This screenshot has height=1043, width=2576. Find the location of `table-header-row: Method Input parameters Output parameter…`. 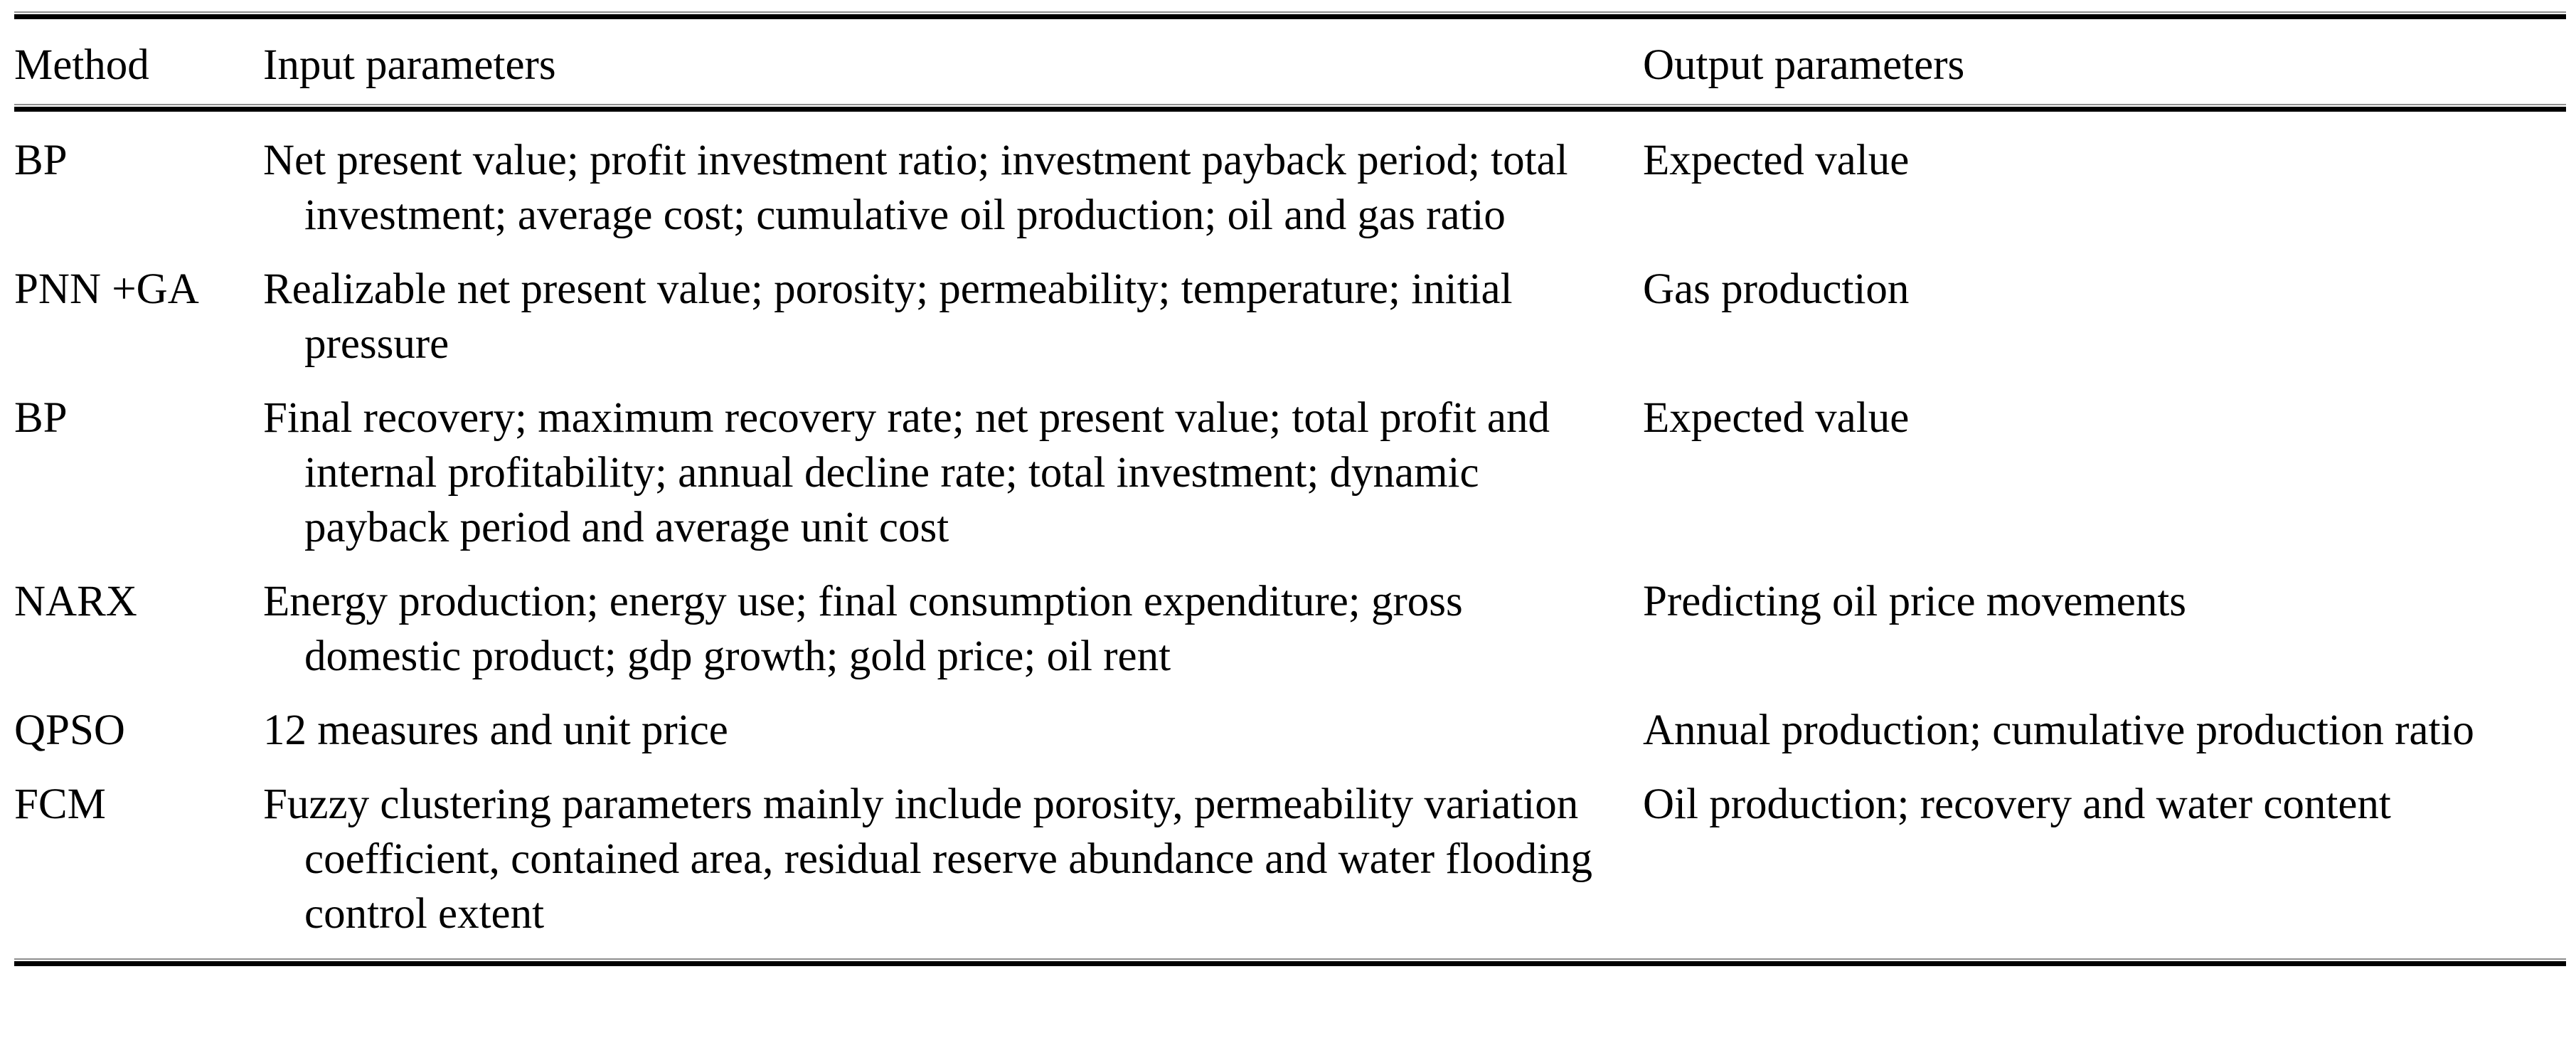

table-header-row: Method Input parameters Output parameter… is located at coordinates (1290, 61).